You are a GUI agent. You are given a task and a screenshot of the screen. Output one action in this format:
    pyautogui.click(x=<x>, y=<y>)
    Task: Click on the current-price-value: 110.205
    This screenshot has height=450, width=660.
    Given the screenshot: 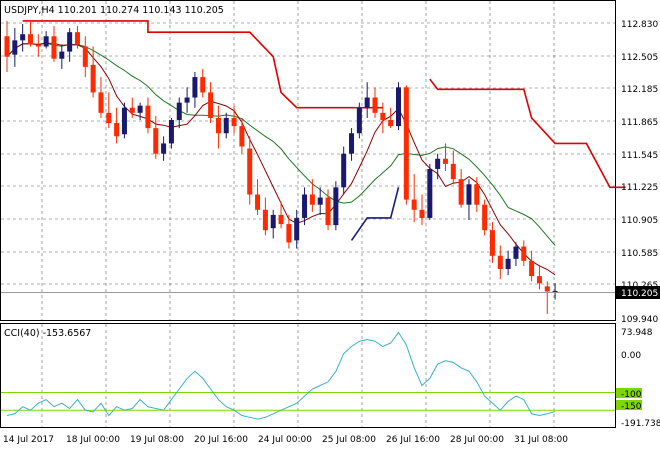 What is the action you would take?
    pyautogui.click(x=639, y=294)
    